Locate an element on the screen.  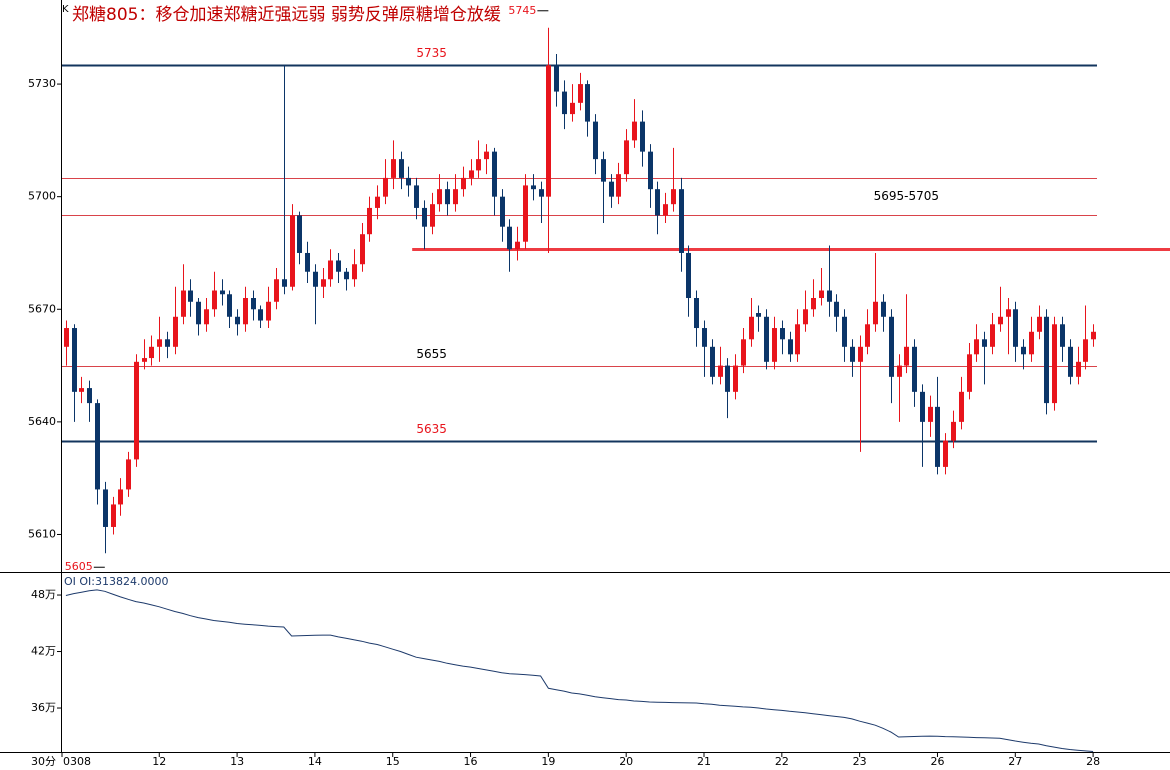
y-tick-label: 5640 is located at coordinates (42, 421).